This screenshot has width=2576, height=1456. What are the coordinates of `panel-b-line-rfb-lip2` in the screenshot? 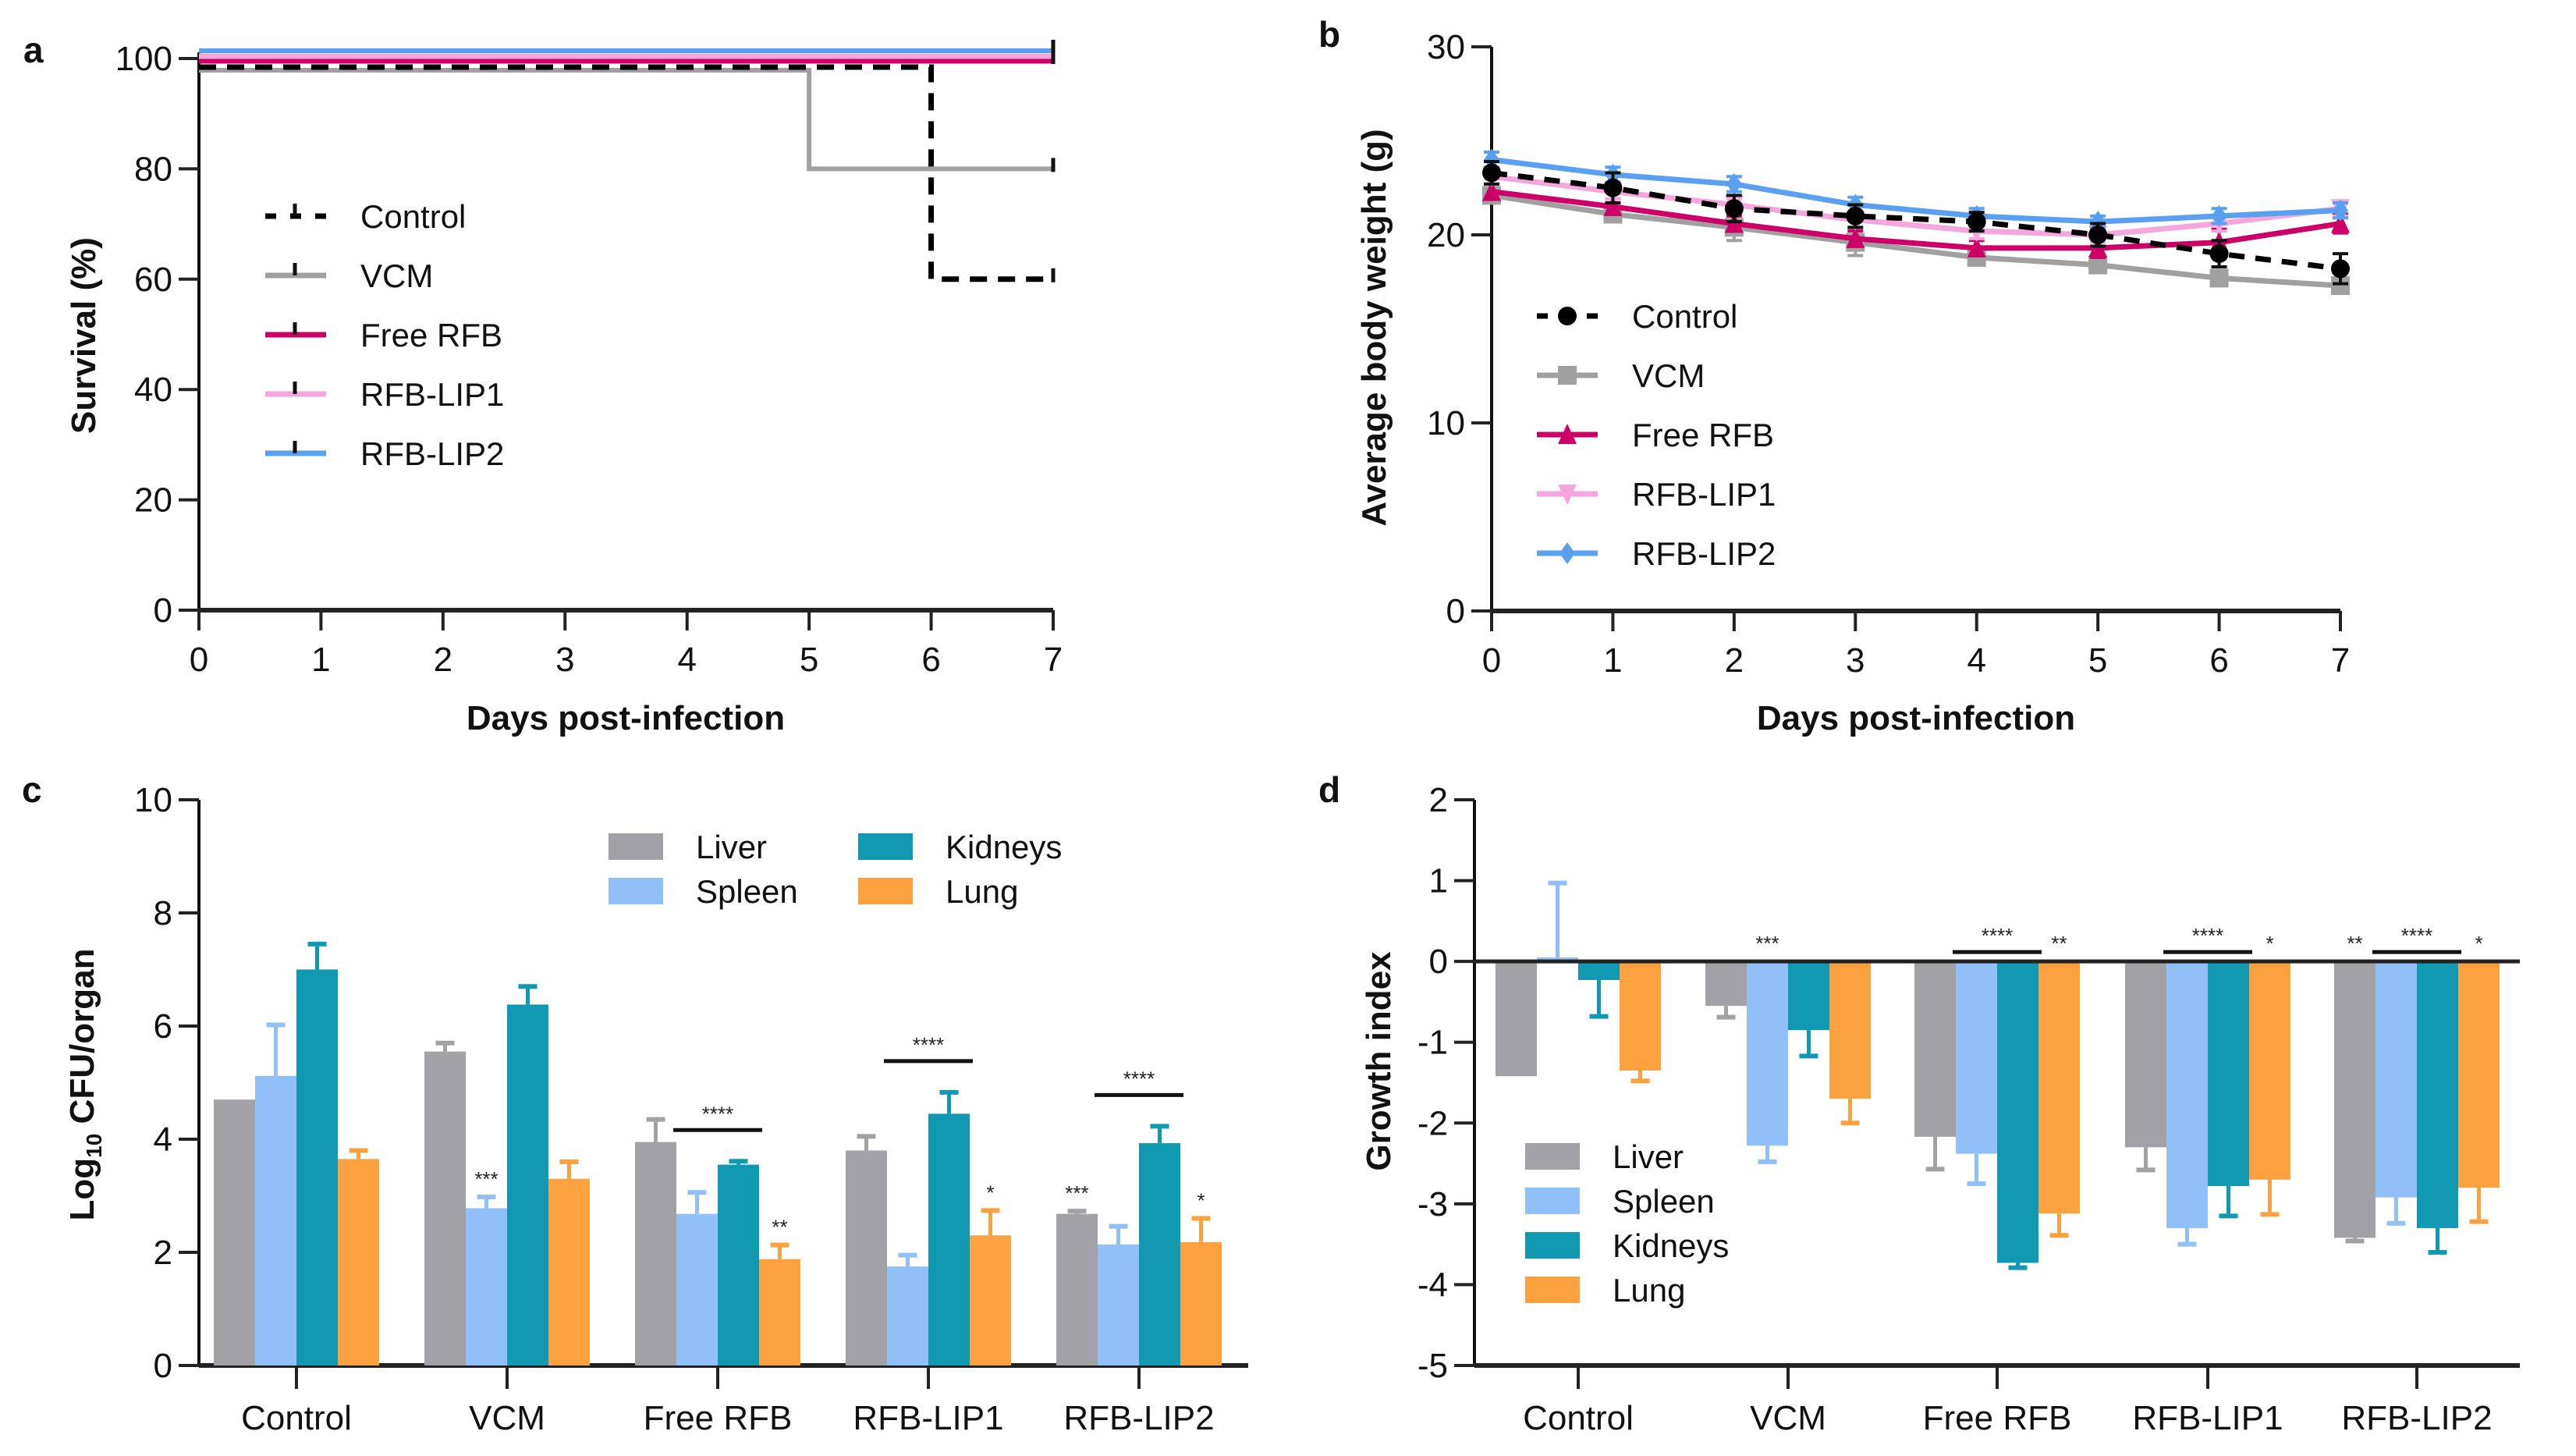 It's located at (1916, 191).